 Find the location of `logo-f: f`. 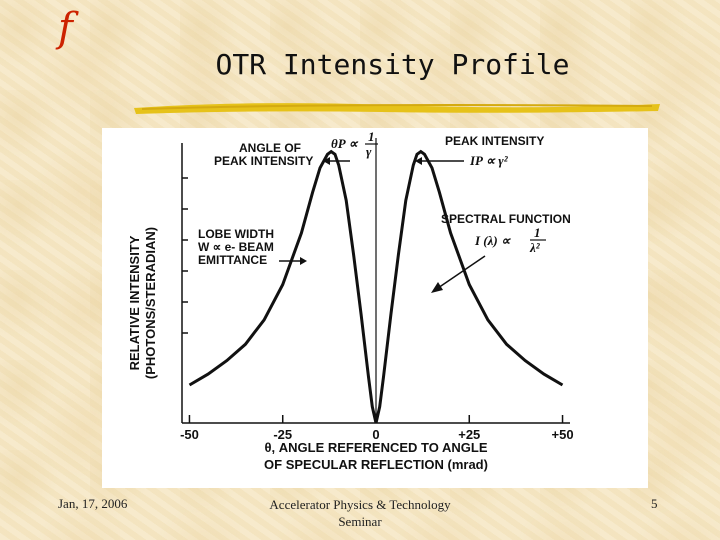

logo-f: f is located at coordinates (65, 28).